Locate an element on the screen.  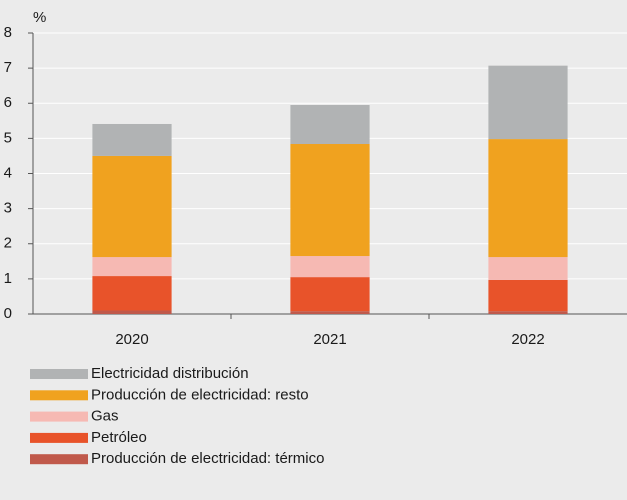
legend-label: Producción de electricidad: resto is located at coordinates (200, 394).